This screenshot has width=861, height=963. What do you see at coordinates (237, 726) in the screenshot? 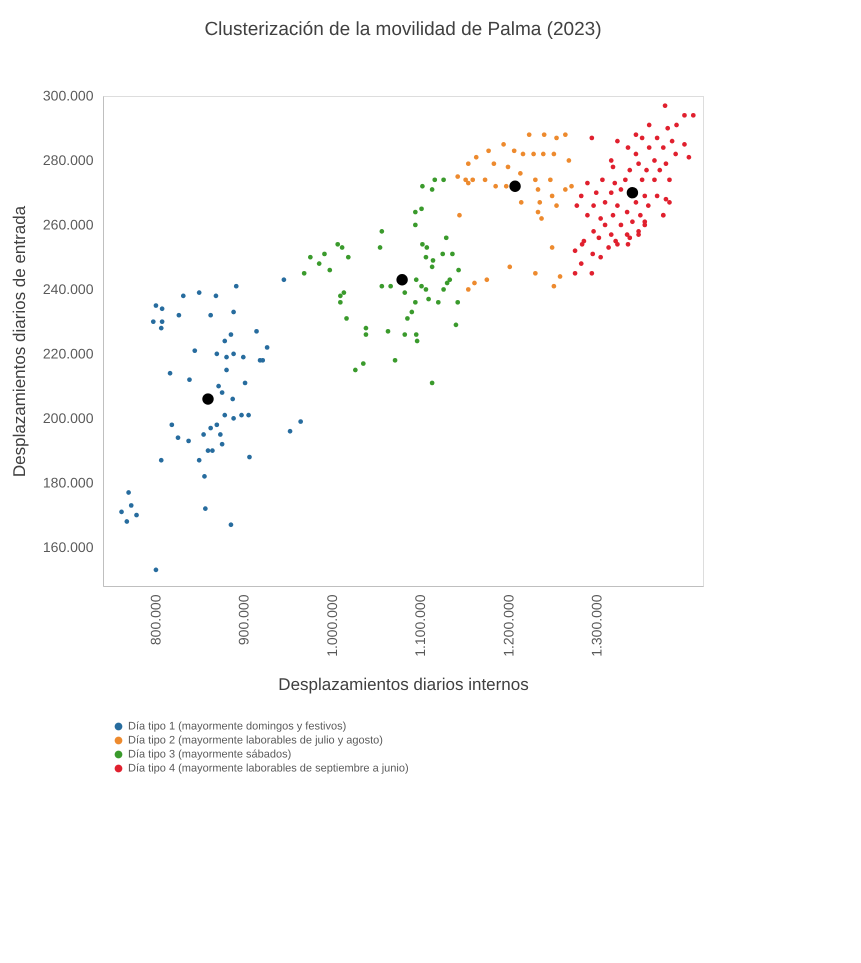
I see `legend-label: Día tipo 1 (mayormente domingos y festivos)` at bounding box center [237, 726].